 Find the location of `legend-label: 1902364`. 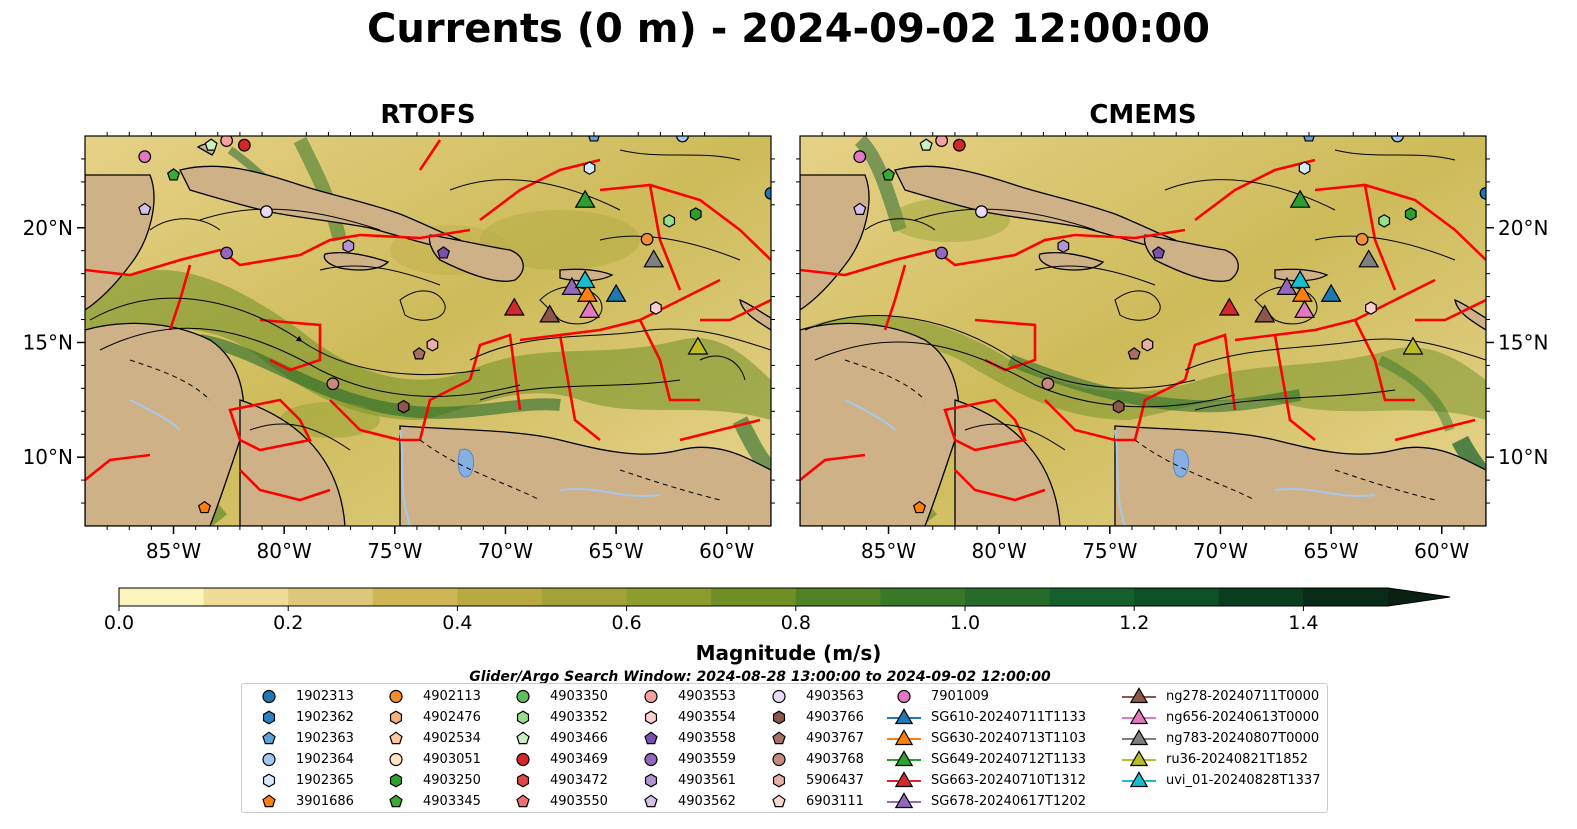

legend-label: 1902364 is located at coordinates (325, 759).